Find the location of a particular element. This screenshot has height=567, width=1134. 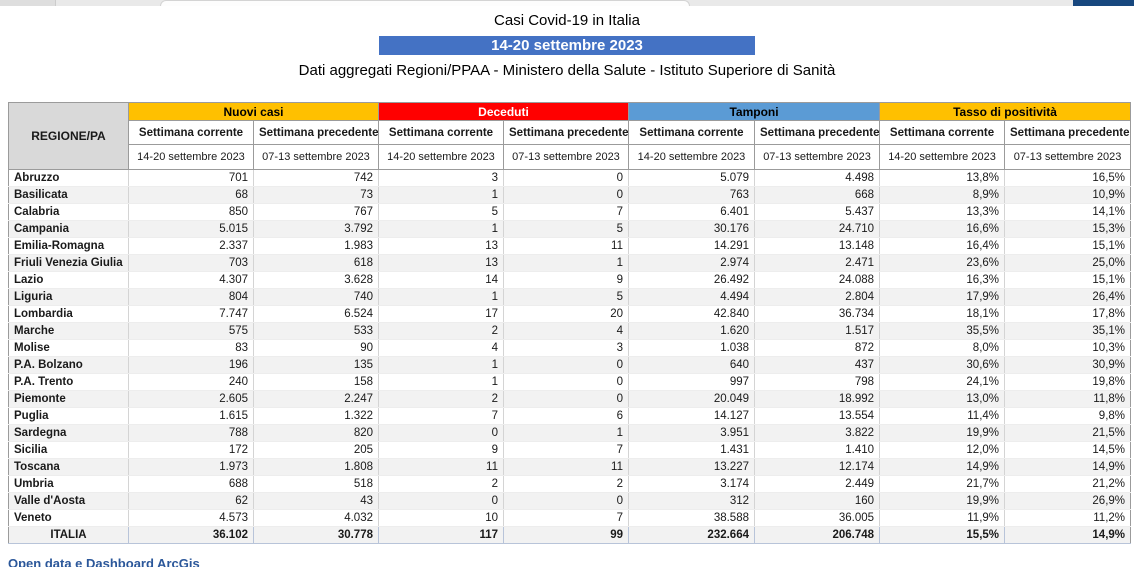

value-cell: 158 is located at coordinates (316, 382).